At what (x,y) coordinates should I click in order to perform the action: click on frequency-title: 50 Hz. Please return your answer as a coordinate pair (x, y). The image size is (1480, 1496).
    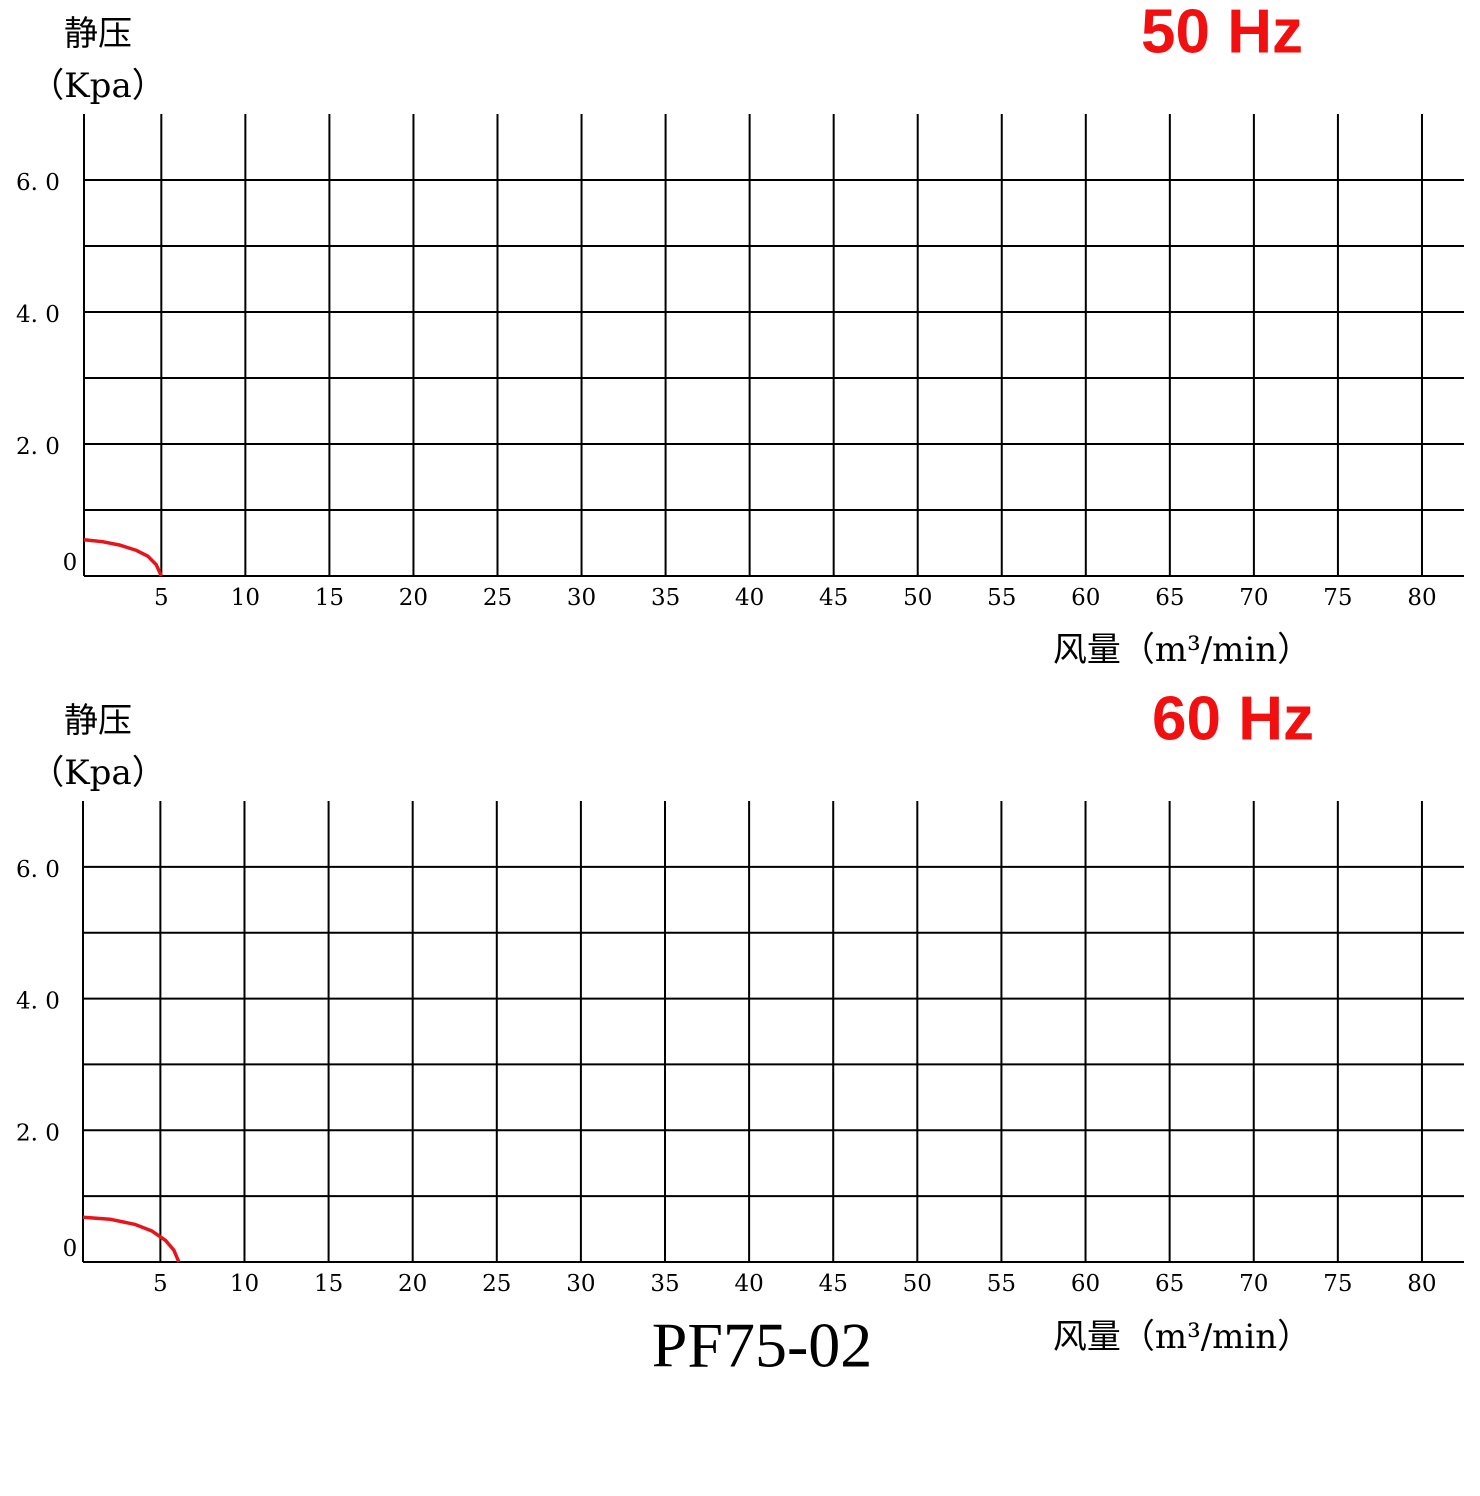
    Looking at the image, I should click on (1222, 33).